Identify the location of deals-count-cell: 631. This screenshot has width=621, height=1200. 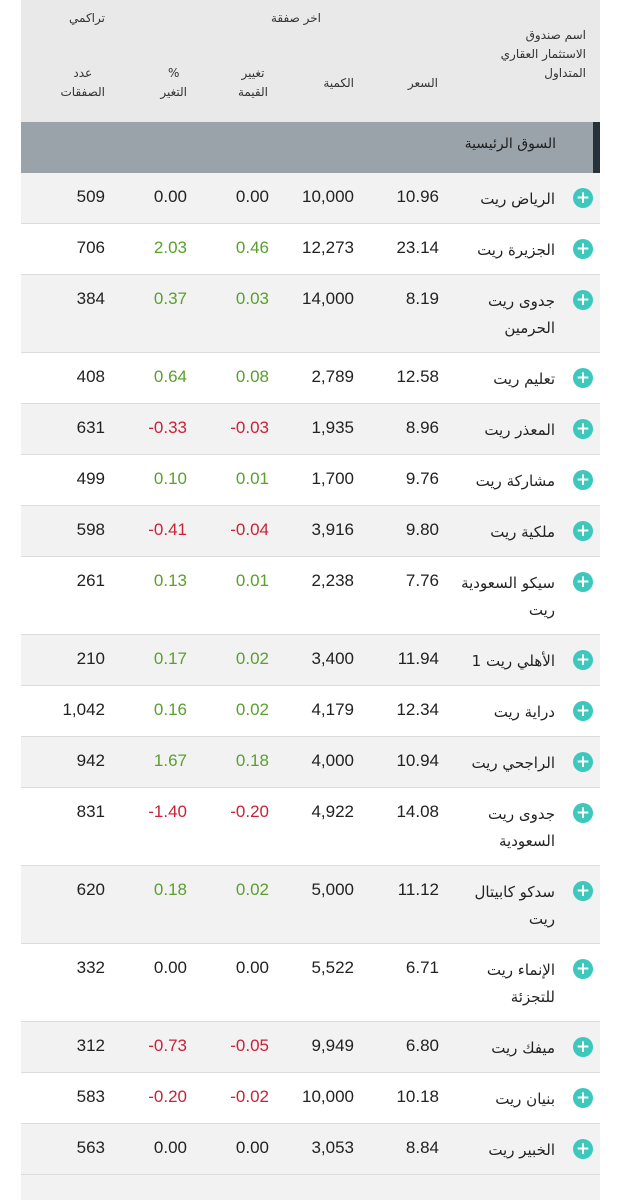
(90, 427).